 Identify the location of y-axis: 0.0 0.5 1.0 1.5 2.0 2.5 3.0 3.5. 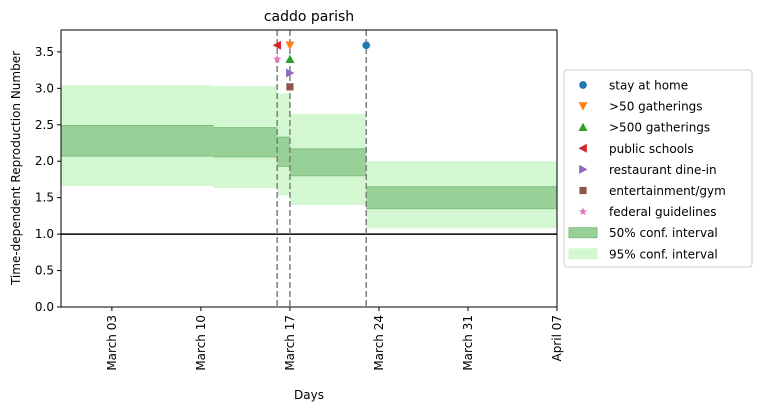
(48, 179).